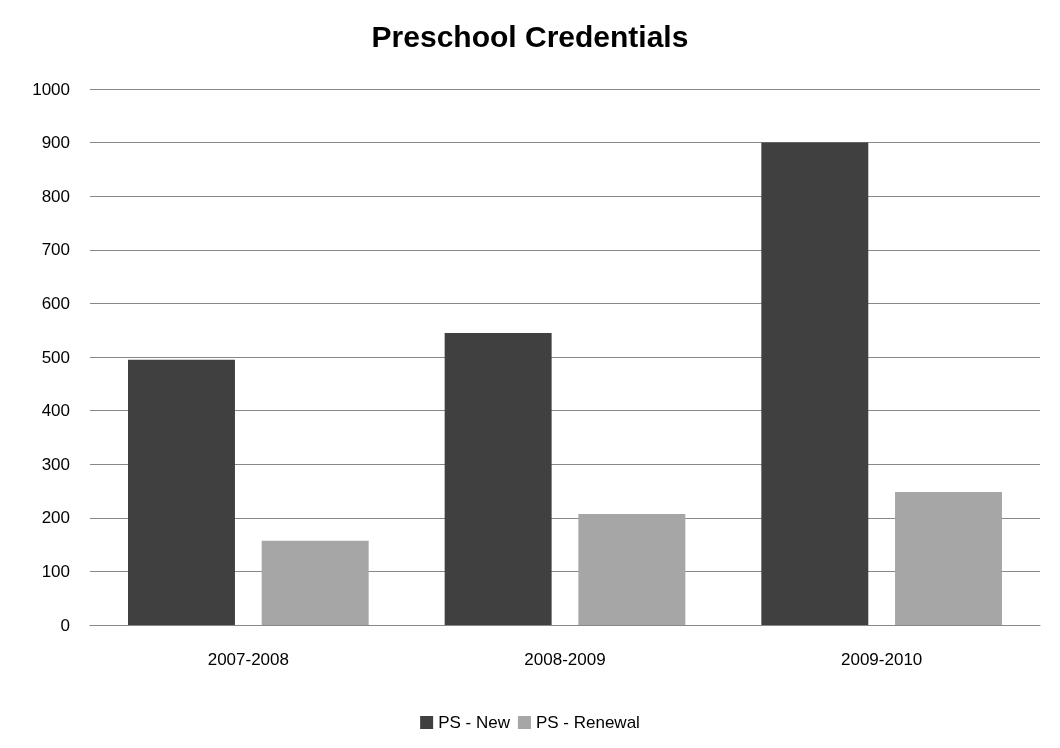  Describe the element at coordinates (55, 143) in the screenshot. I see `y-tick-label: 900` at that location.